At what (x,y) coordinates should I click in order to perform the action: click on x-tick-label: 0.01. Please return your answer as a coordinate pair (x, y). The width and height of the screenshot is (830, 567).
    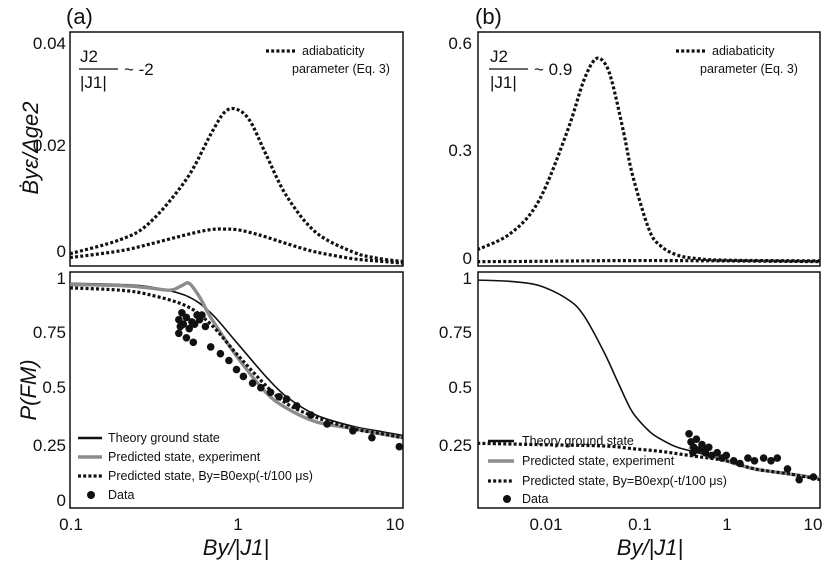
    Looking at the image, I should click on (545, 524).